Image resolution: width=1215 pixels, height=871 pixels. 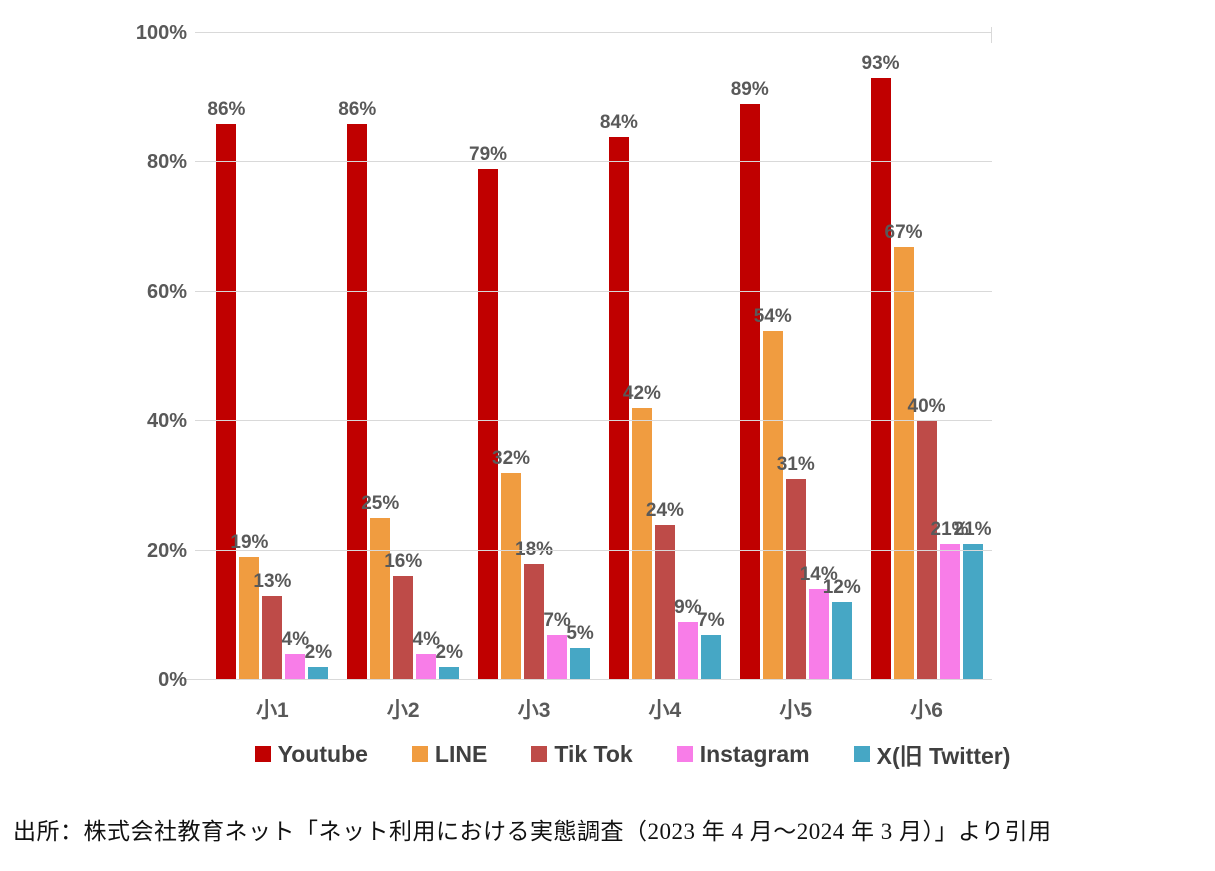 I want to click on legend: Youtube LINE Tik Tok Instagram X(旧 Twitter), so click(x=632, y=754).